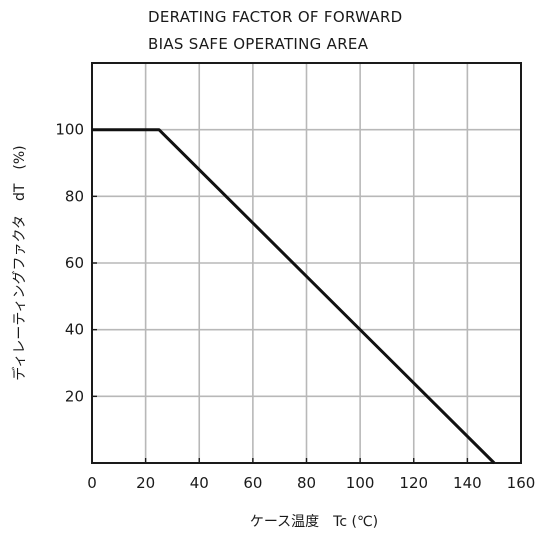  I want to click on x-tick-label: 60, so click(252, 483).